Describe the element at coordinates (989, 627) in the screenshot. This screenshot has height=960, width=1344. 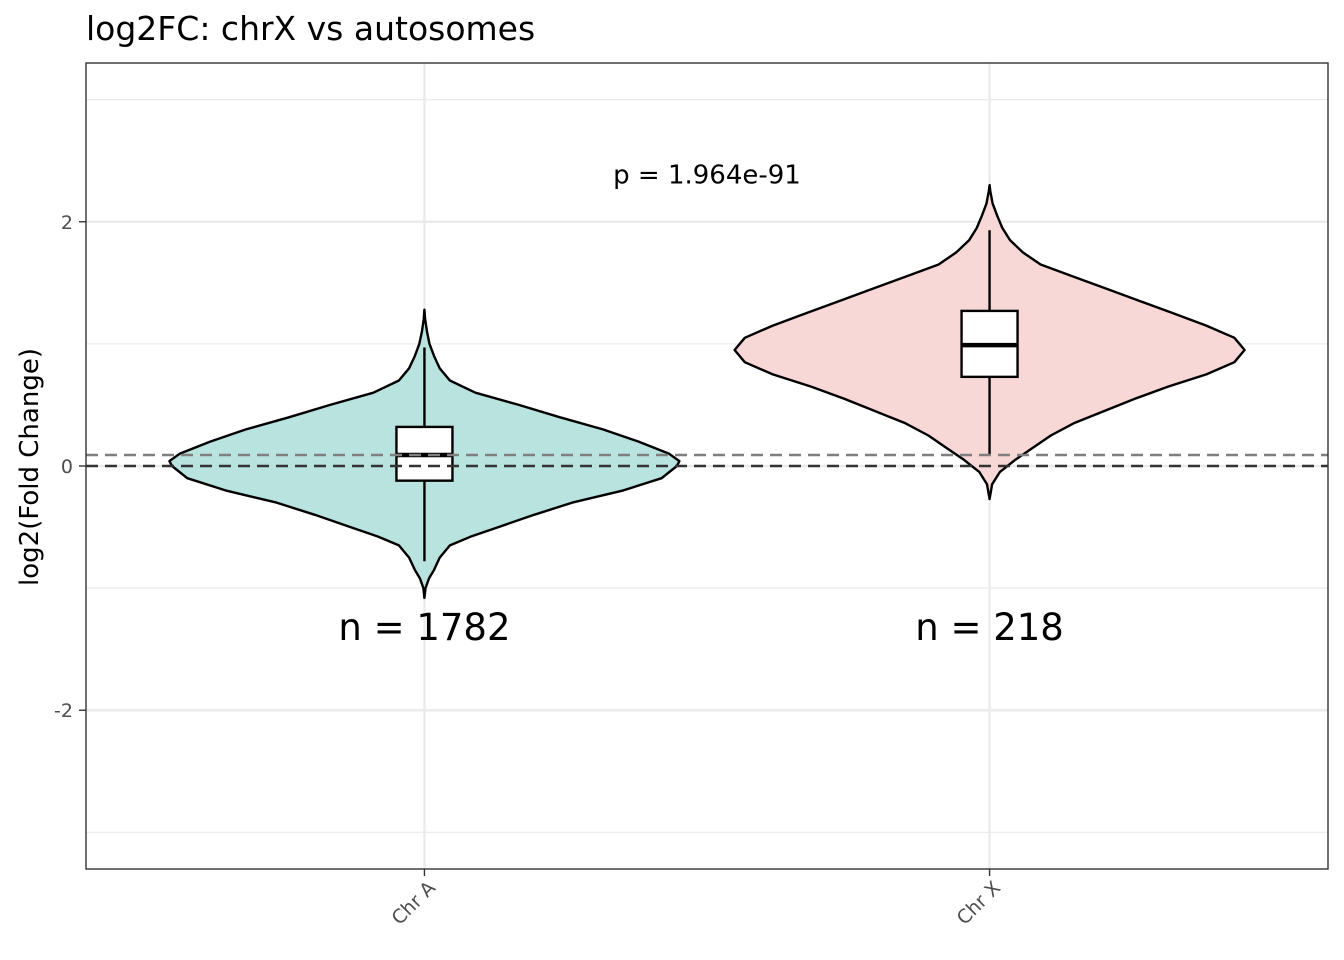
I see `n-label: n = 218` at that location.